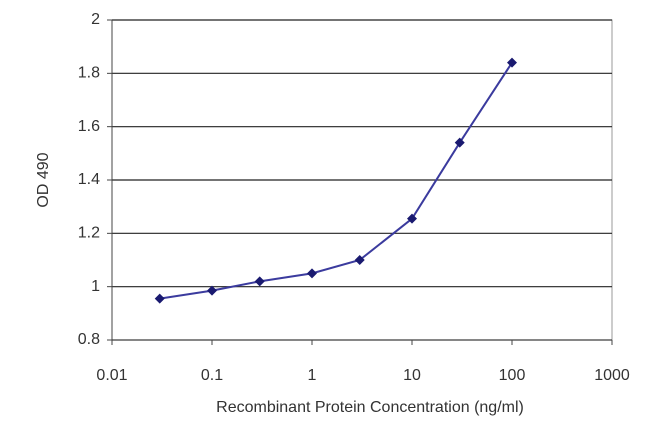 Image resolution: width=650 pixels, height=430 pixels. Describe the element at coordinates (212, 375) in the screenshot. I see `x-tick-label: 0.1` at that location.